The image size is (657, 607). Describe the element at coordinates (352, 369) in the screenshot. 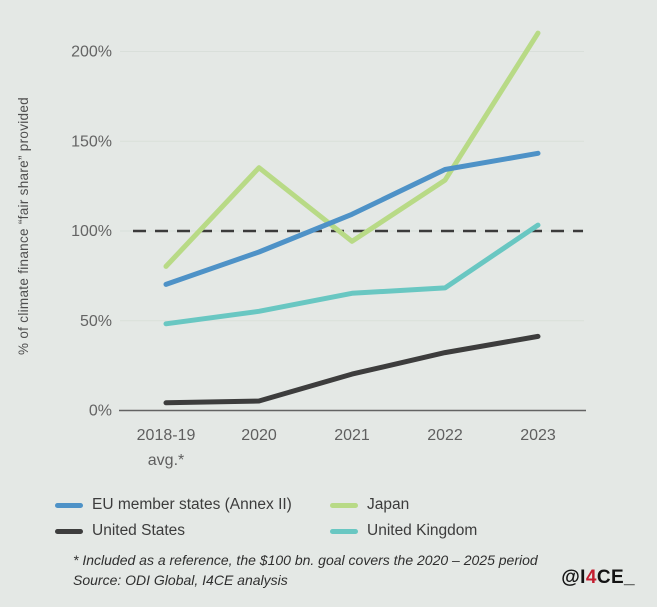

I see `series-line-united-states` at that location.